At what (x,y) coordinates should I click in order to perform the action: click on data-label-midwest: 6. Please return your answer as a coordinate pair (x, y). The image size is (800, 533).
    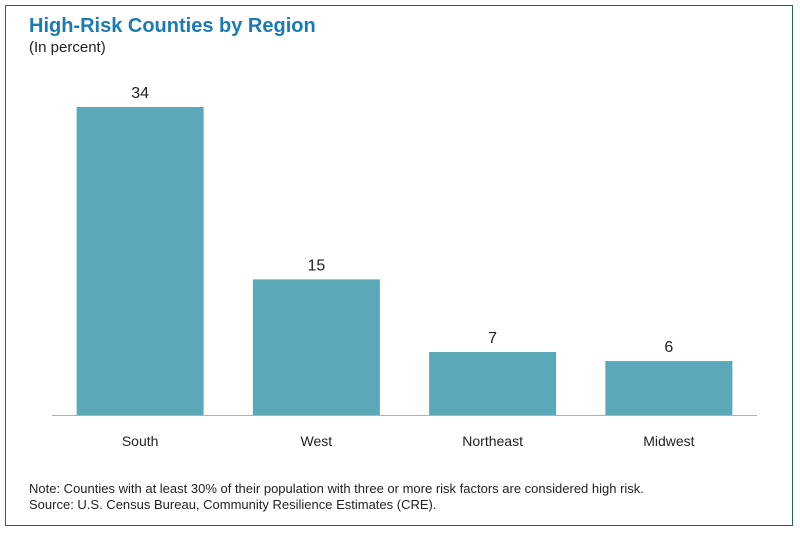
    Looking at the image, I should click on (668, 347).